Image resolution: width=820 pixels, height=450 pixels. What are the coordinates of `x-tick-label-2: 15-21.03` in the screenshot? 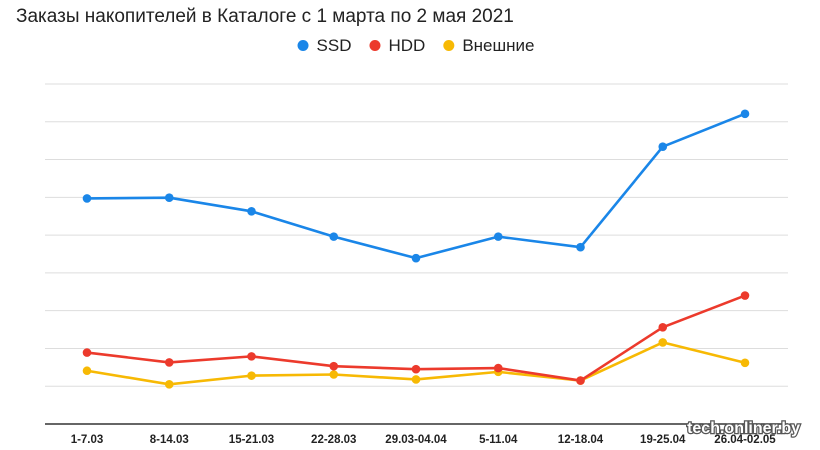 It's located at (251, 440).